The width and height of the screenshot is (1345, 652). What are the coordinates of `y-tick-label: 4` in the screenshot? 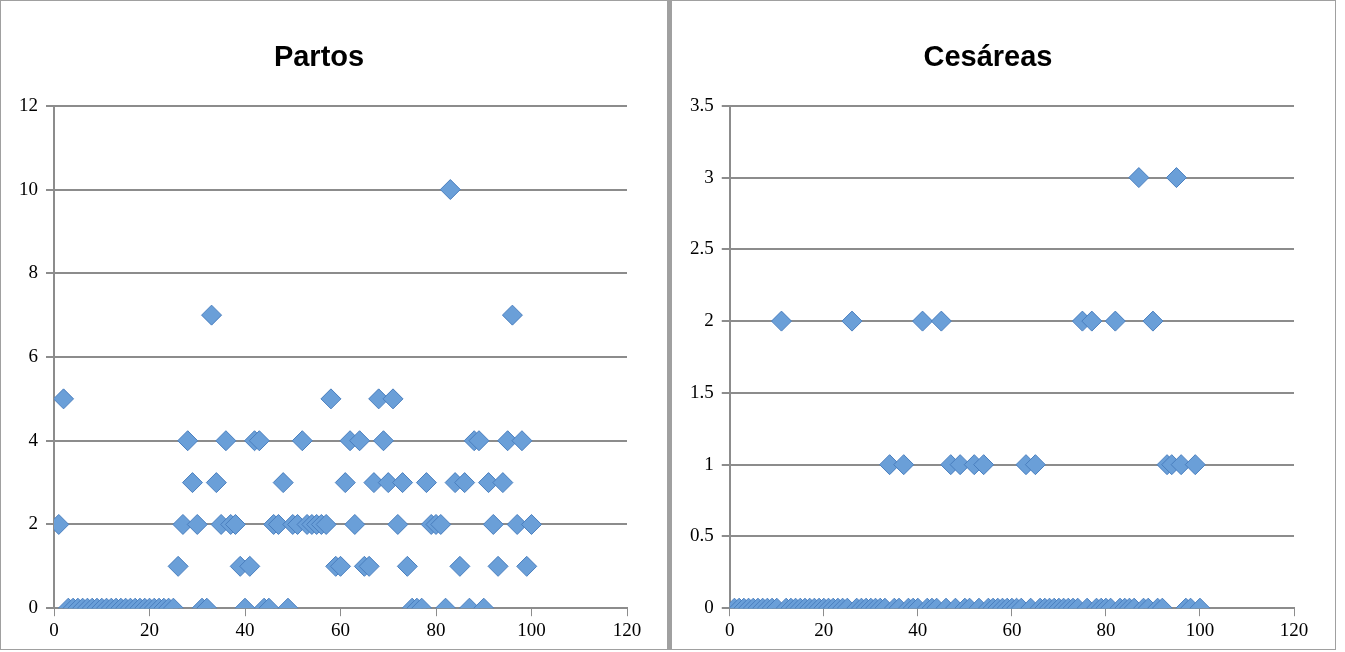 It's located at (33, 439).